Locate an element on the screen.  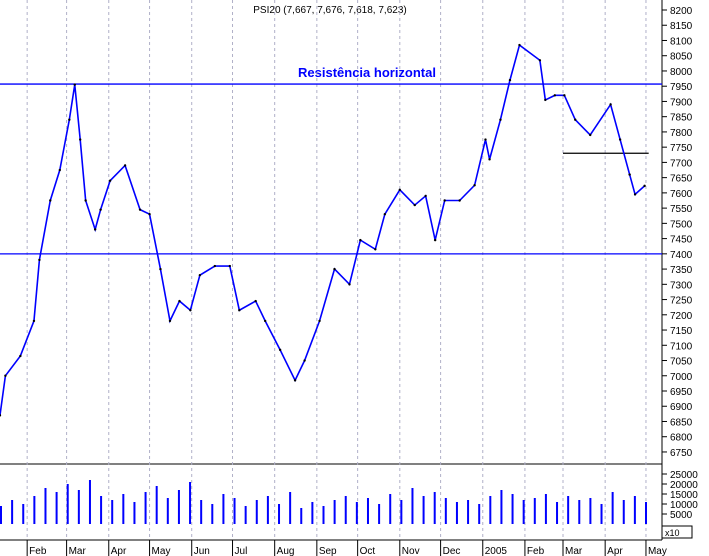
y-tick-label: 7050 is located at coordinates (681, 362).